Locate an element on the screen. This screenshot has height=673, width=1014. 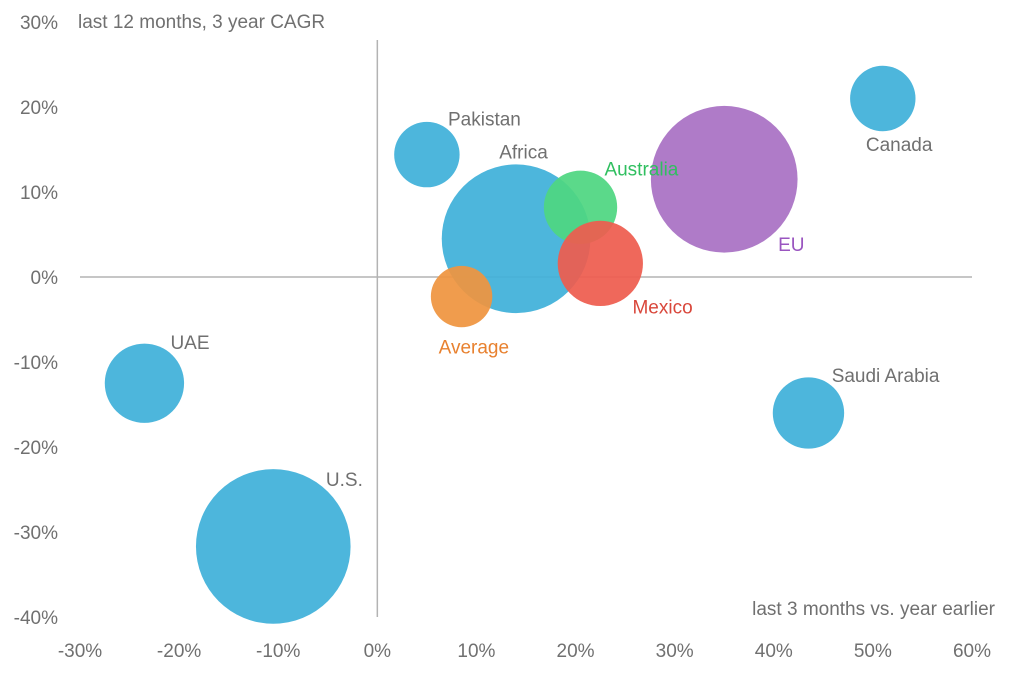
bubble-label-u-s: U.S. is located at coordinates (344, 480).